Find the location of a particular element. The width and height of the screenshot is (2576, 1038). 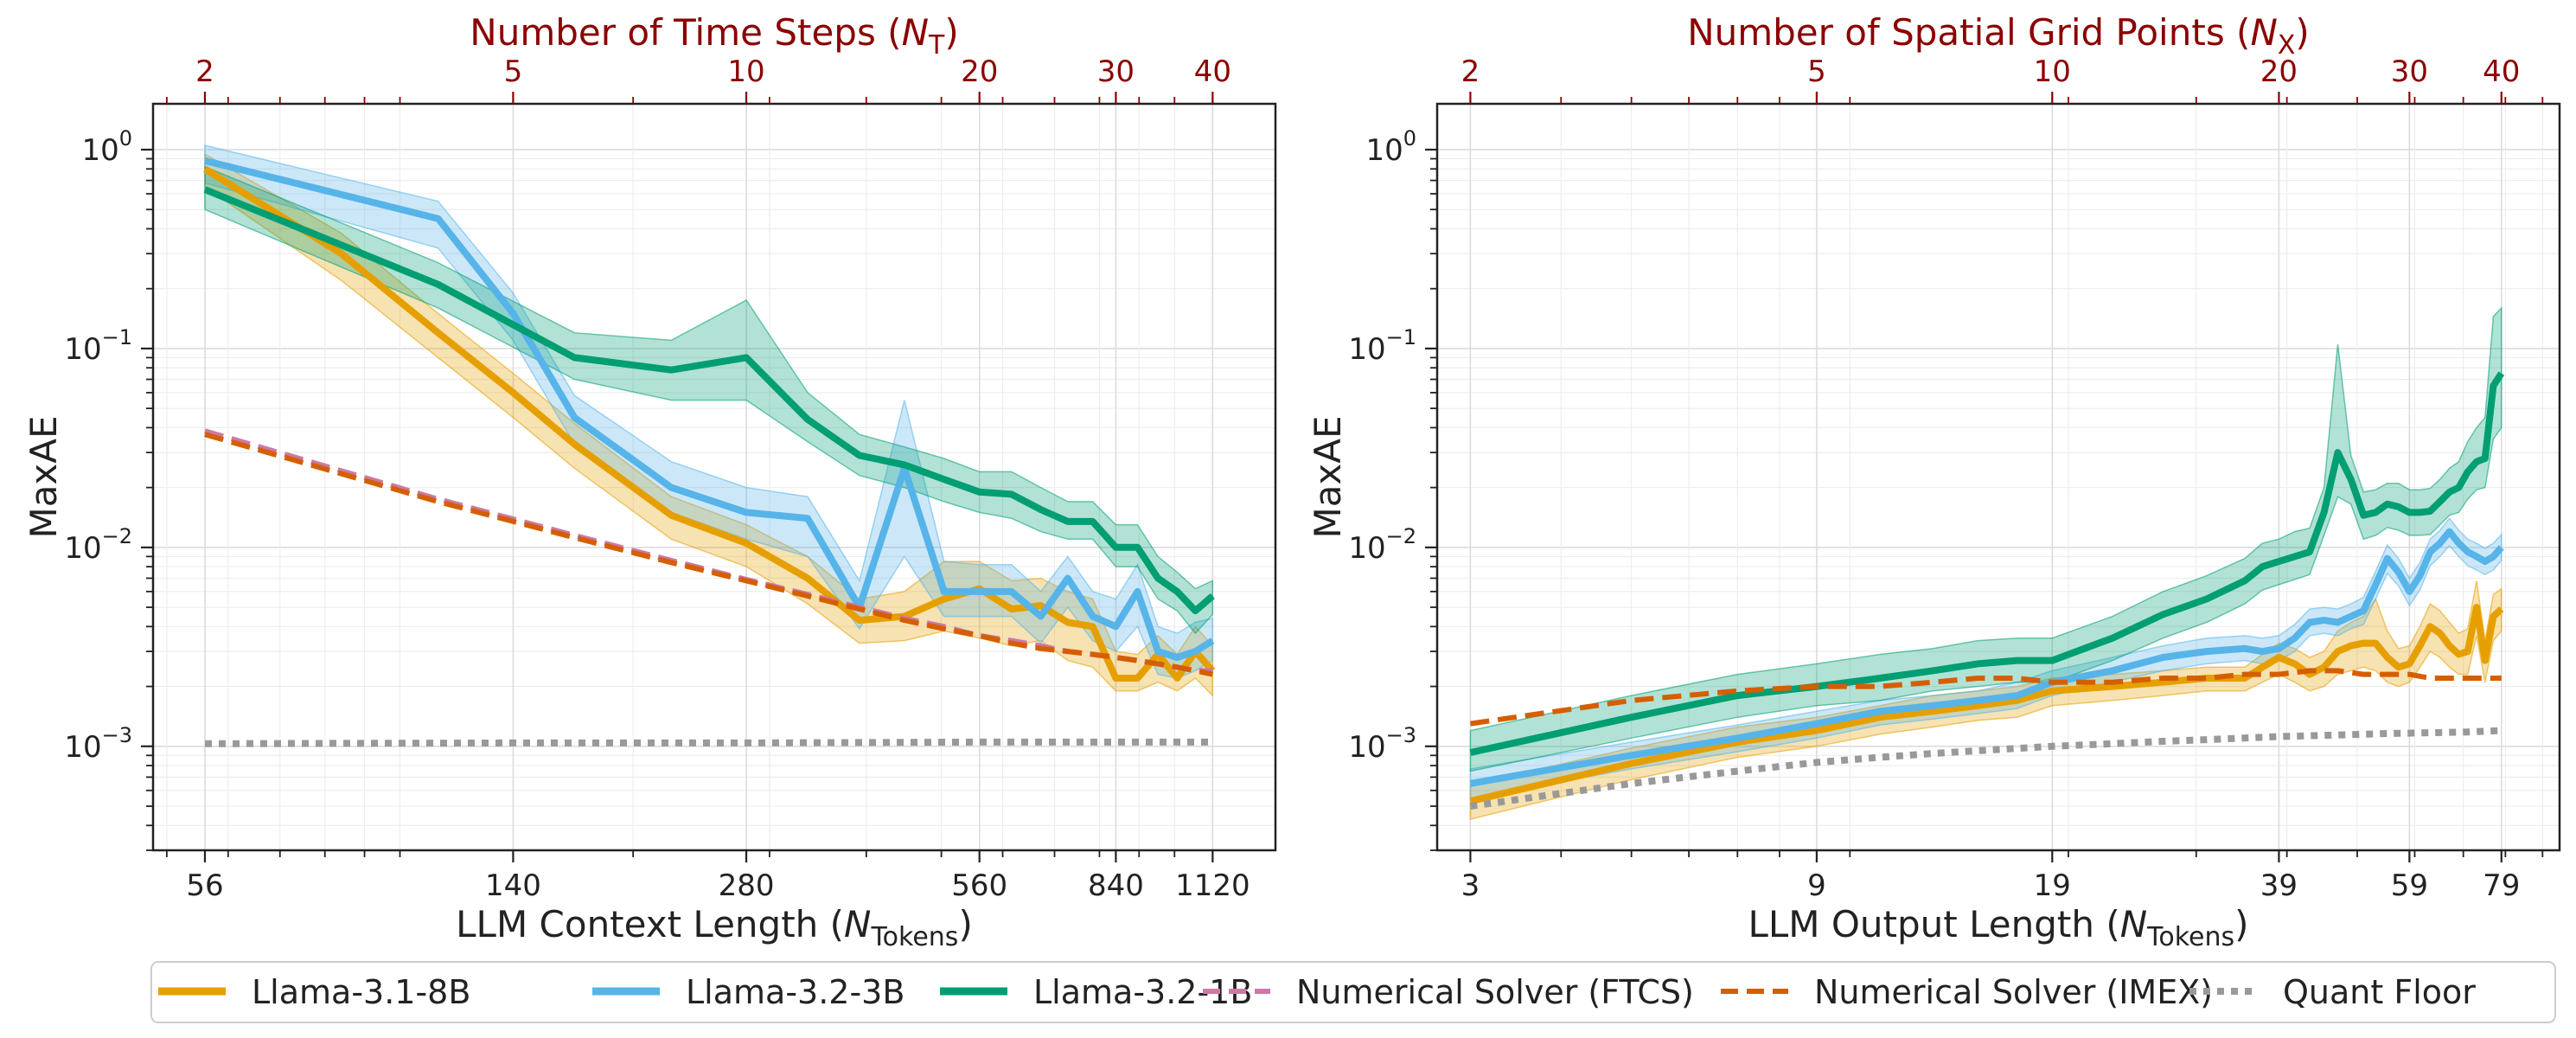

x-tick-label: 59 is located at coordinates (2409, 886).